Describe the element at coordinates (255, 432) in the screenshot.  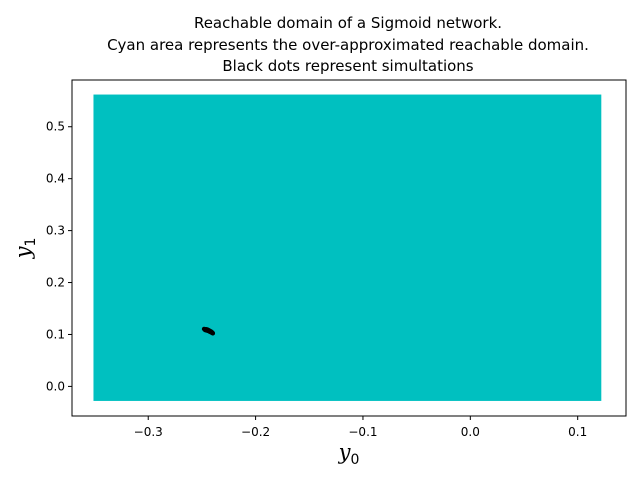
I see `x-tick-label: −0.2` at that location.